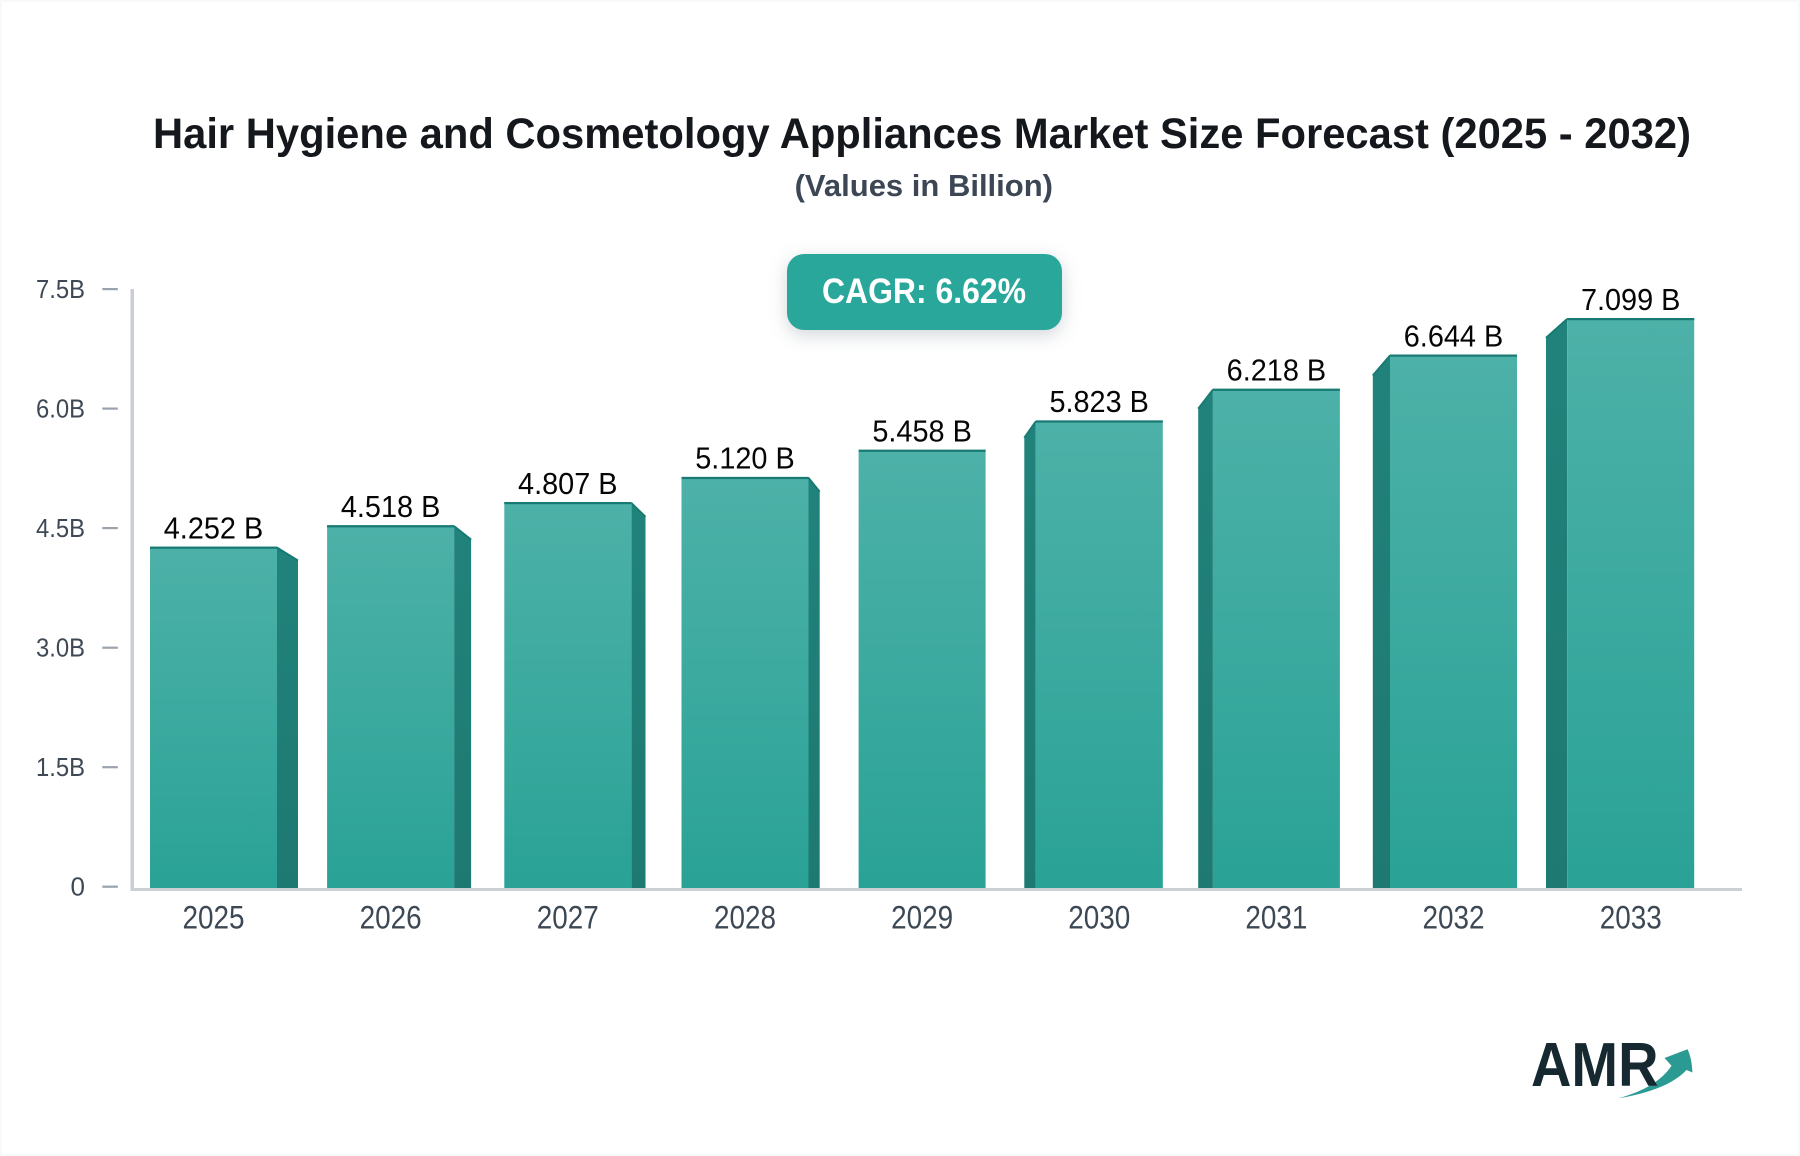  I want to click on svg-text: 2031, so click(1276, 918).